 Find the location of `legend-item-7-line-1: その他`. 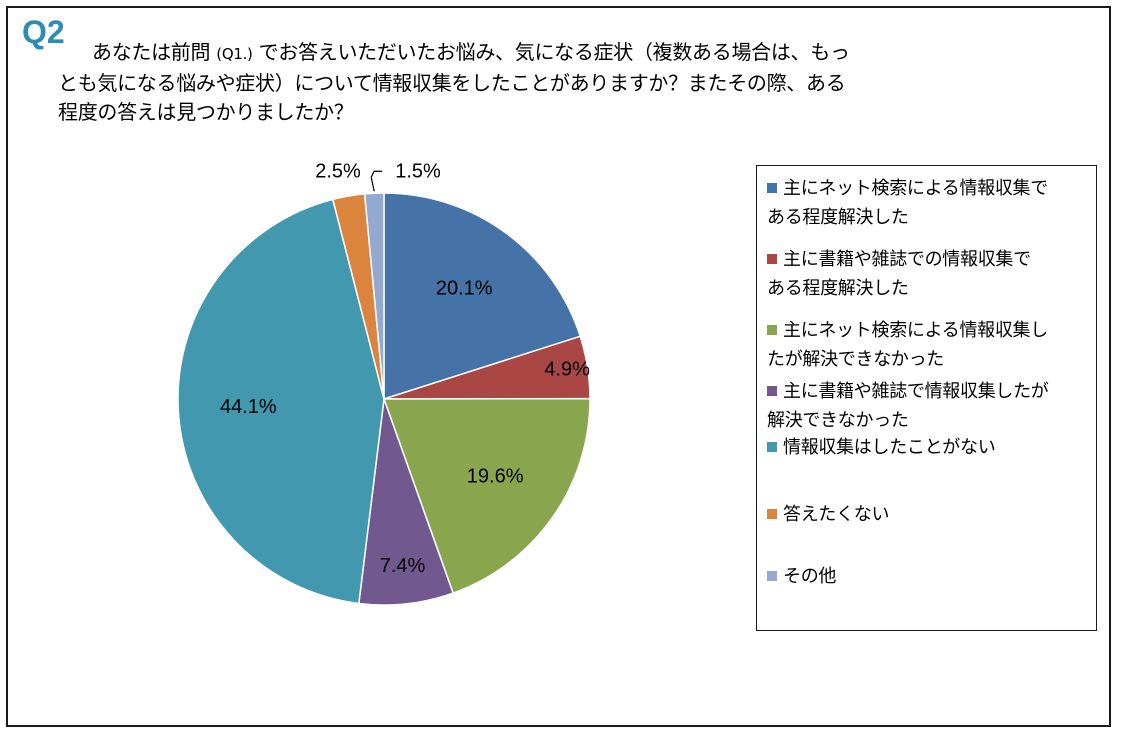

legend-item-7-line-1: その他 is located at coordinates (929, 576).